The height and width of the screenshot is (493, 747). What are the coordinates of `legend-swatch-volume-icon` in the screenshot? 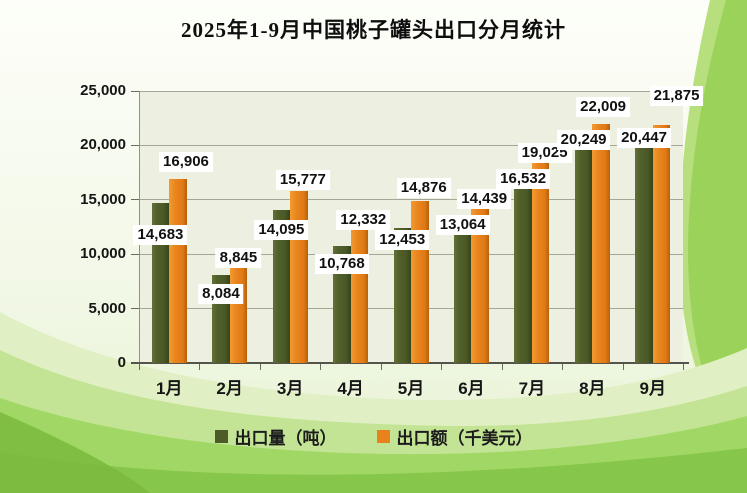 It's located at (221, 436).